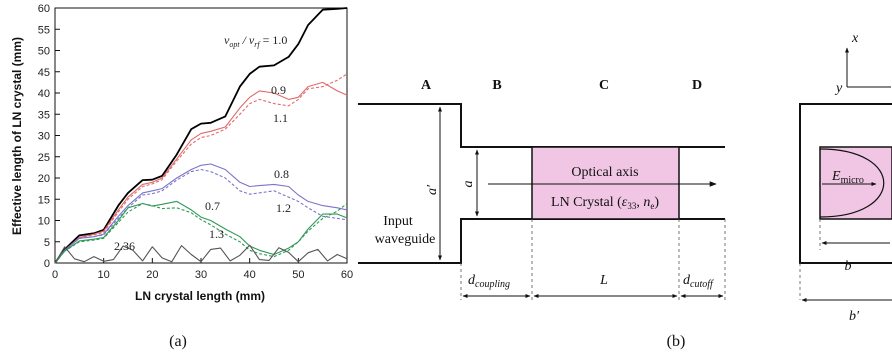 This screenshot has width=892, height=353. What do you see at coordinates (47, 264) in the screenshot?
I see `y-tick-label: 0` at bounding box center [47, 264].